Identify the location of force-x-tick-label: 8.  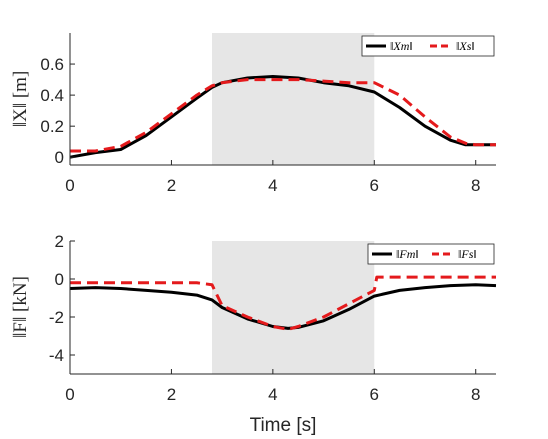
(475, 394).